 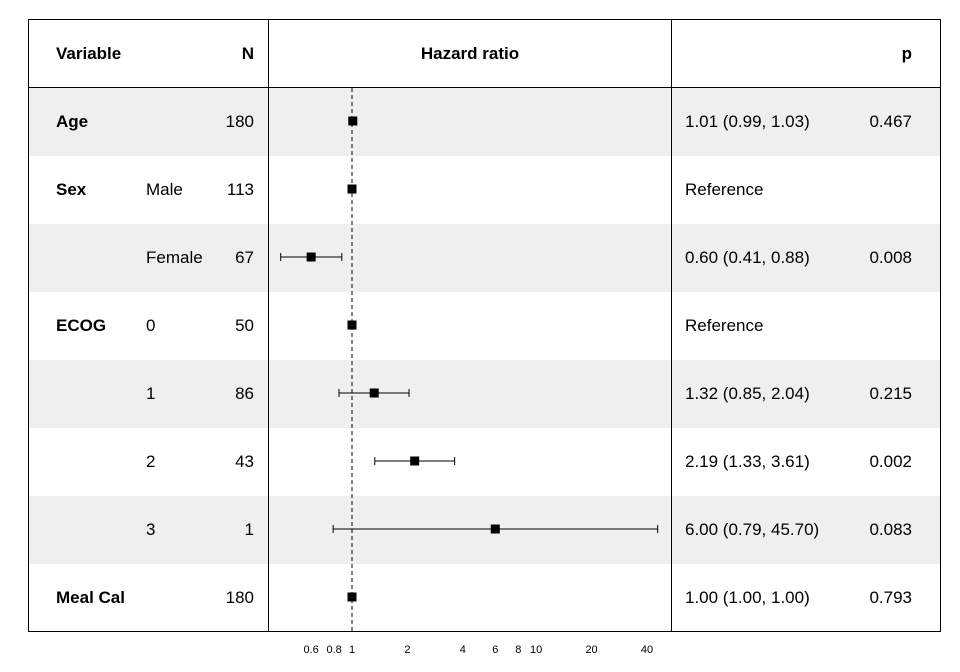 What do you see at coordinates (591, 650) in the screenshot?
I see `x-tick-label: 20` at bounding box center [591, 650].